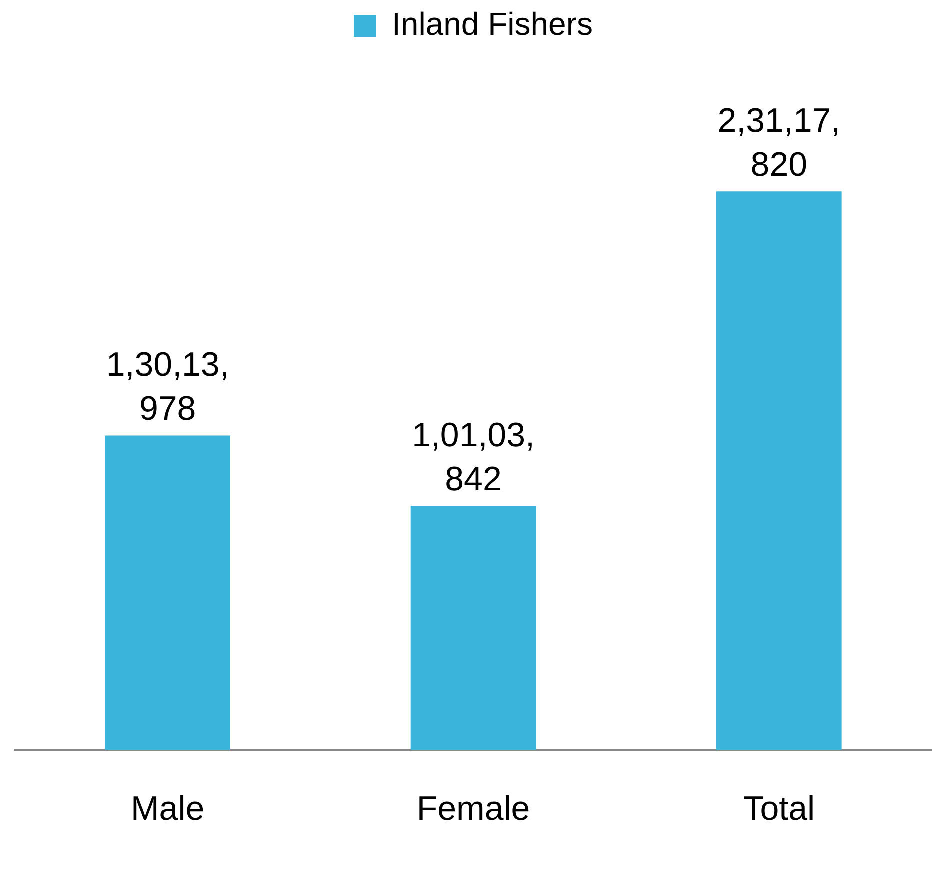 The width and height of the screenshot is (932, 881). What do you see at coordinates (168, 387) in the screenshot?
I see `data-label: 1,30,13,978` at bounding box center [168, 387].